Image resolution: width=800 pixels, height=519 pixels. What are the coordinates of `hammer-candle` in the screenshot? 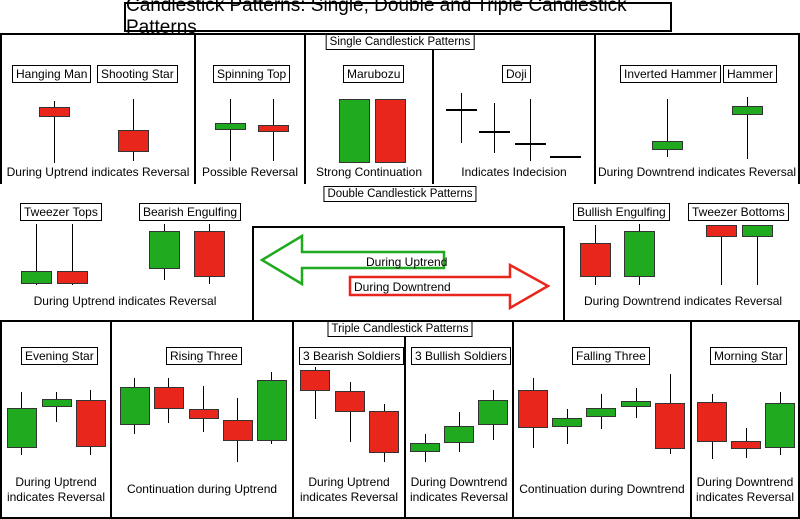 It's located at (747, 110).